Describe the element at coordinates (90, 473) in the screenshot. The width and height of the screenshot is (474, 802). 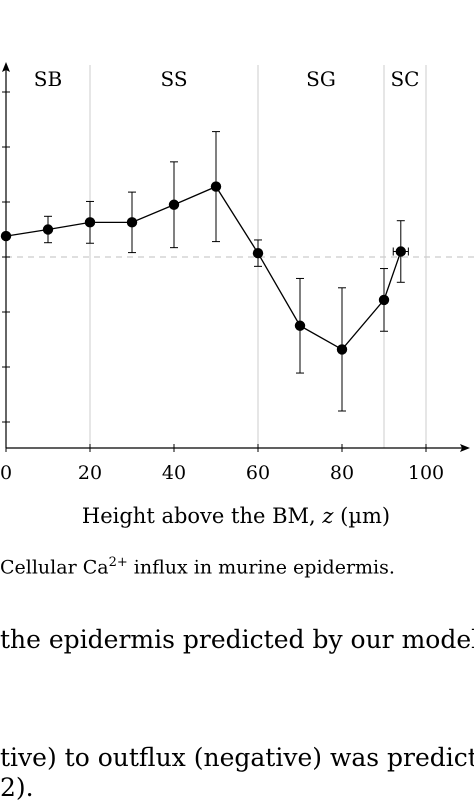
I see `x-tick-label: 20` at that location.